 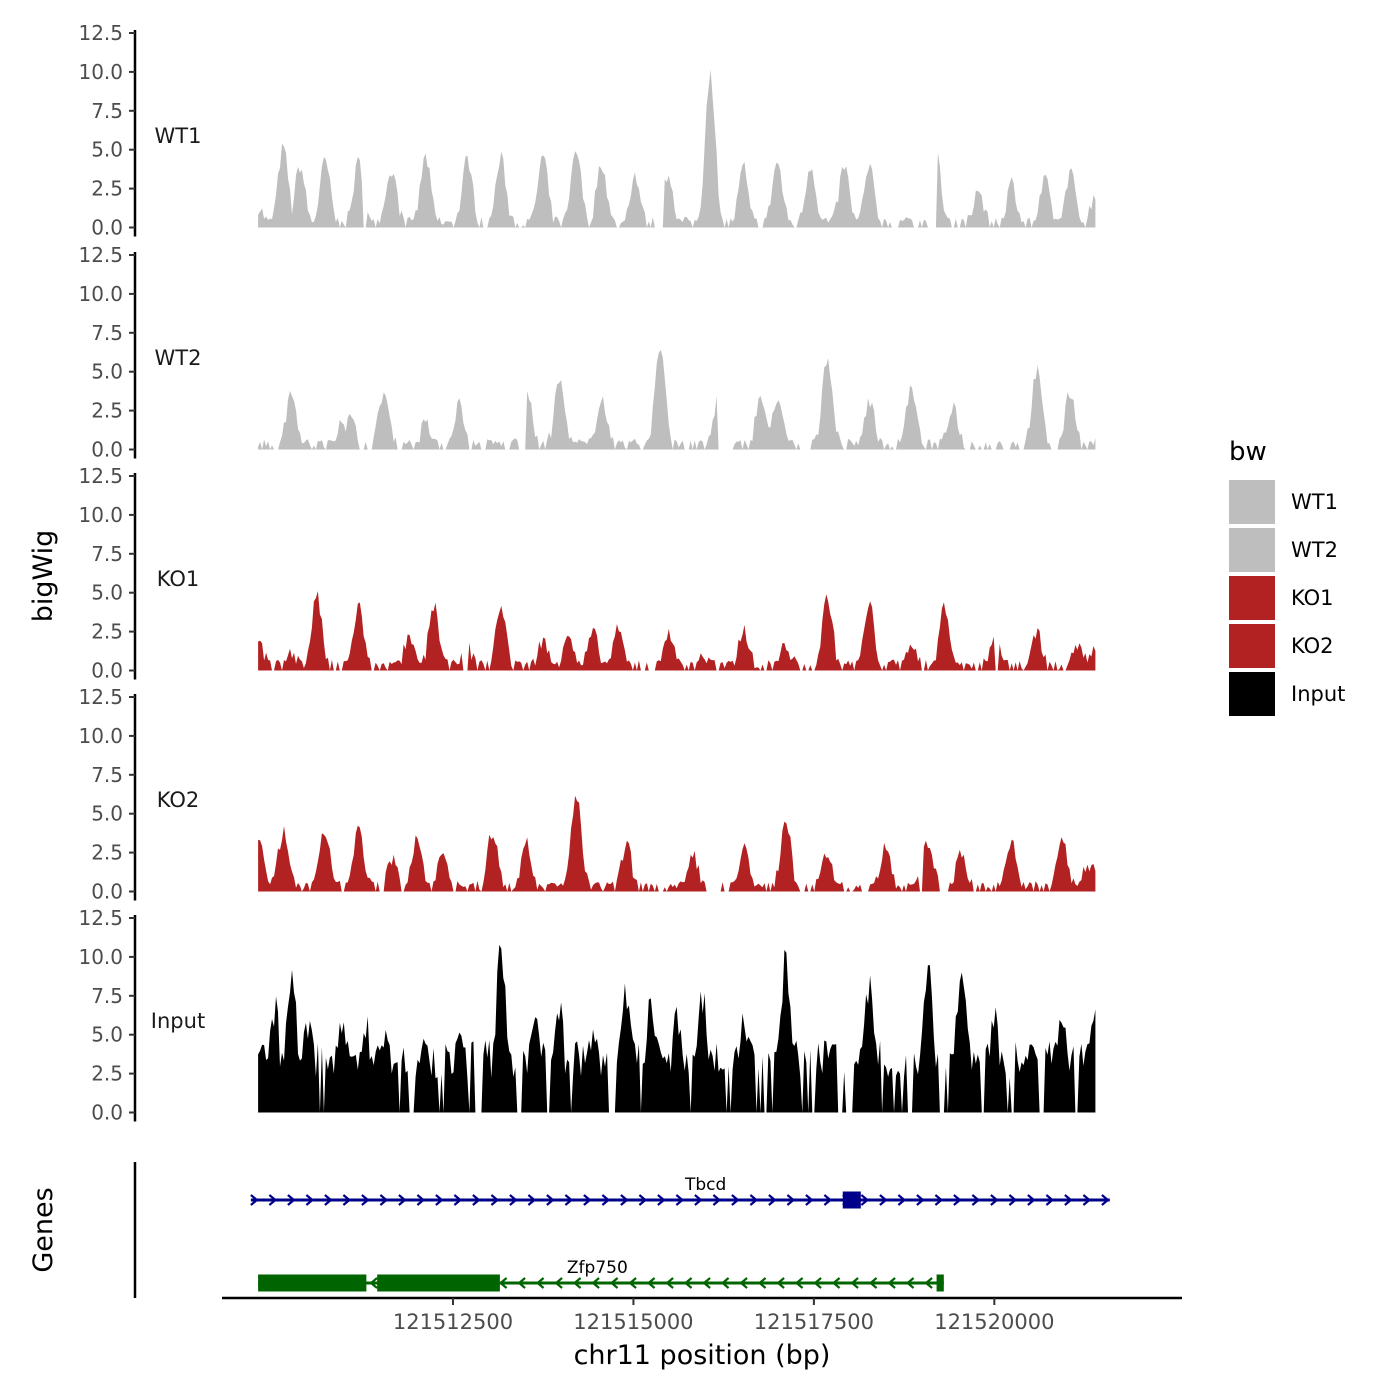 What do you see at coordinates (1314, 502) in the screenshot?
I see `legend-label: WT1` at bounding box center [1314, 502].